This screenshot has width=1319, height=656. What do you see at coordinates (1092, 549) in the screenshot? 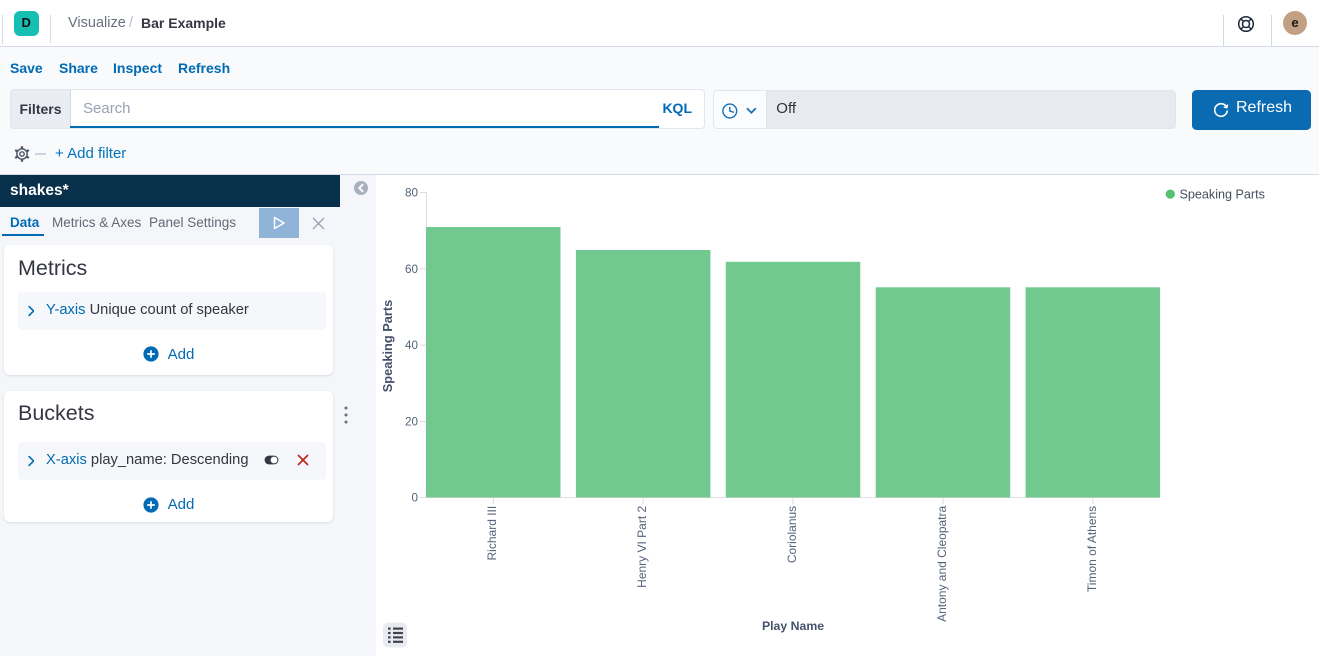
I see `svg-text: Timon of Athens` at bounding box center [1092, 549].